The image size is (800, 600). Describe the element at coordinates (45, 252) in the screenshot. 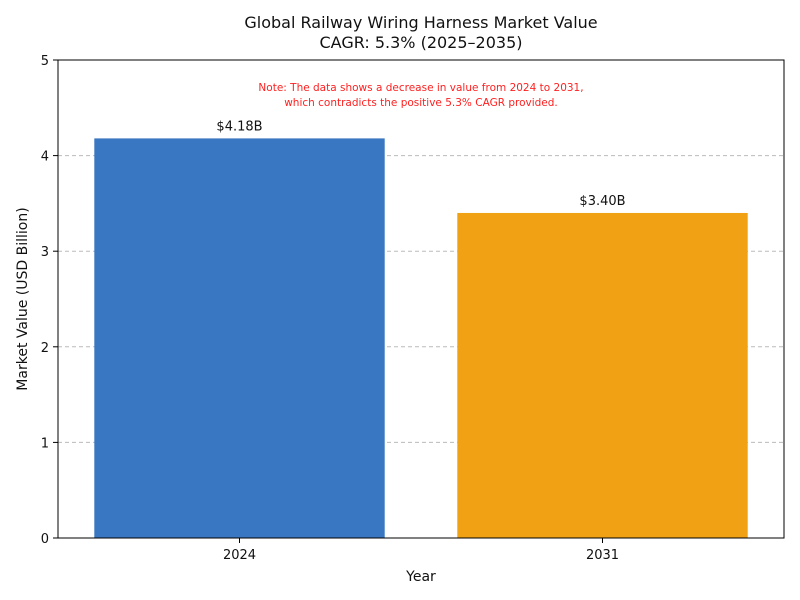

I see `y-tick-label: 3` at that location.